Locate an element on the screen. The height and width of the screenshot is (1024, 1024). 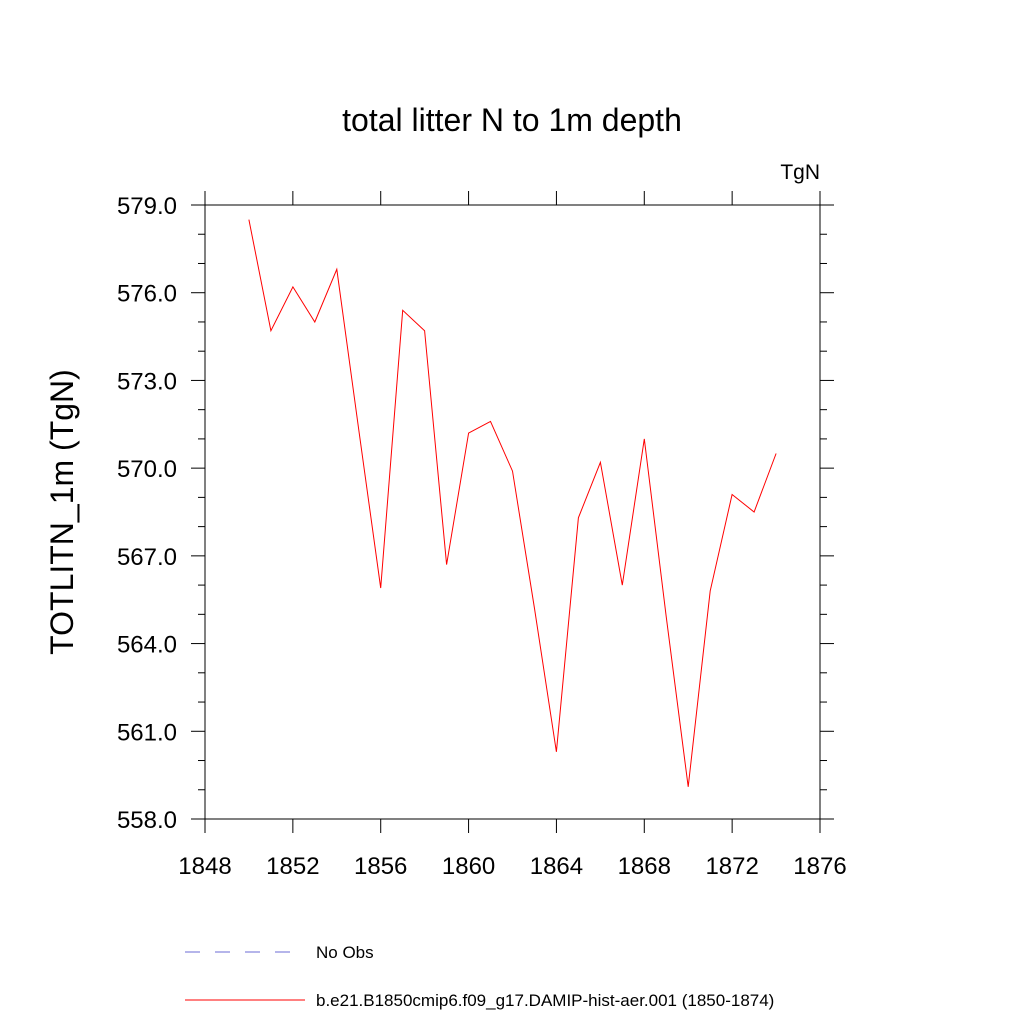
y-tick-label: 567.0 is located at coordinates (147, 557).